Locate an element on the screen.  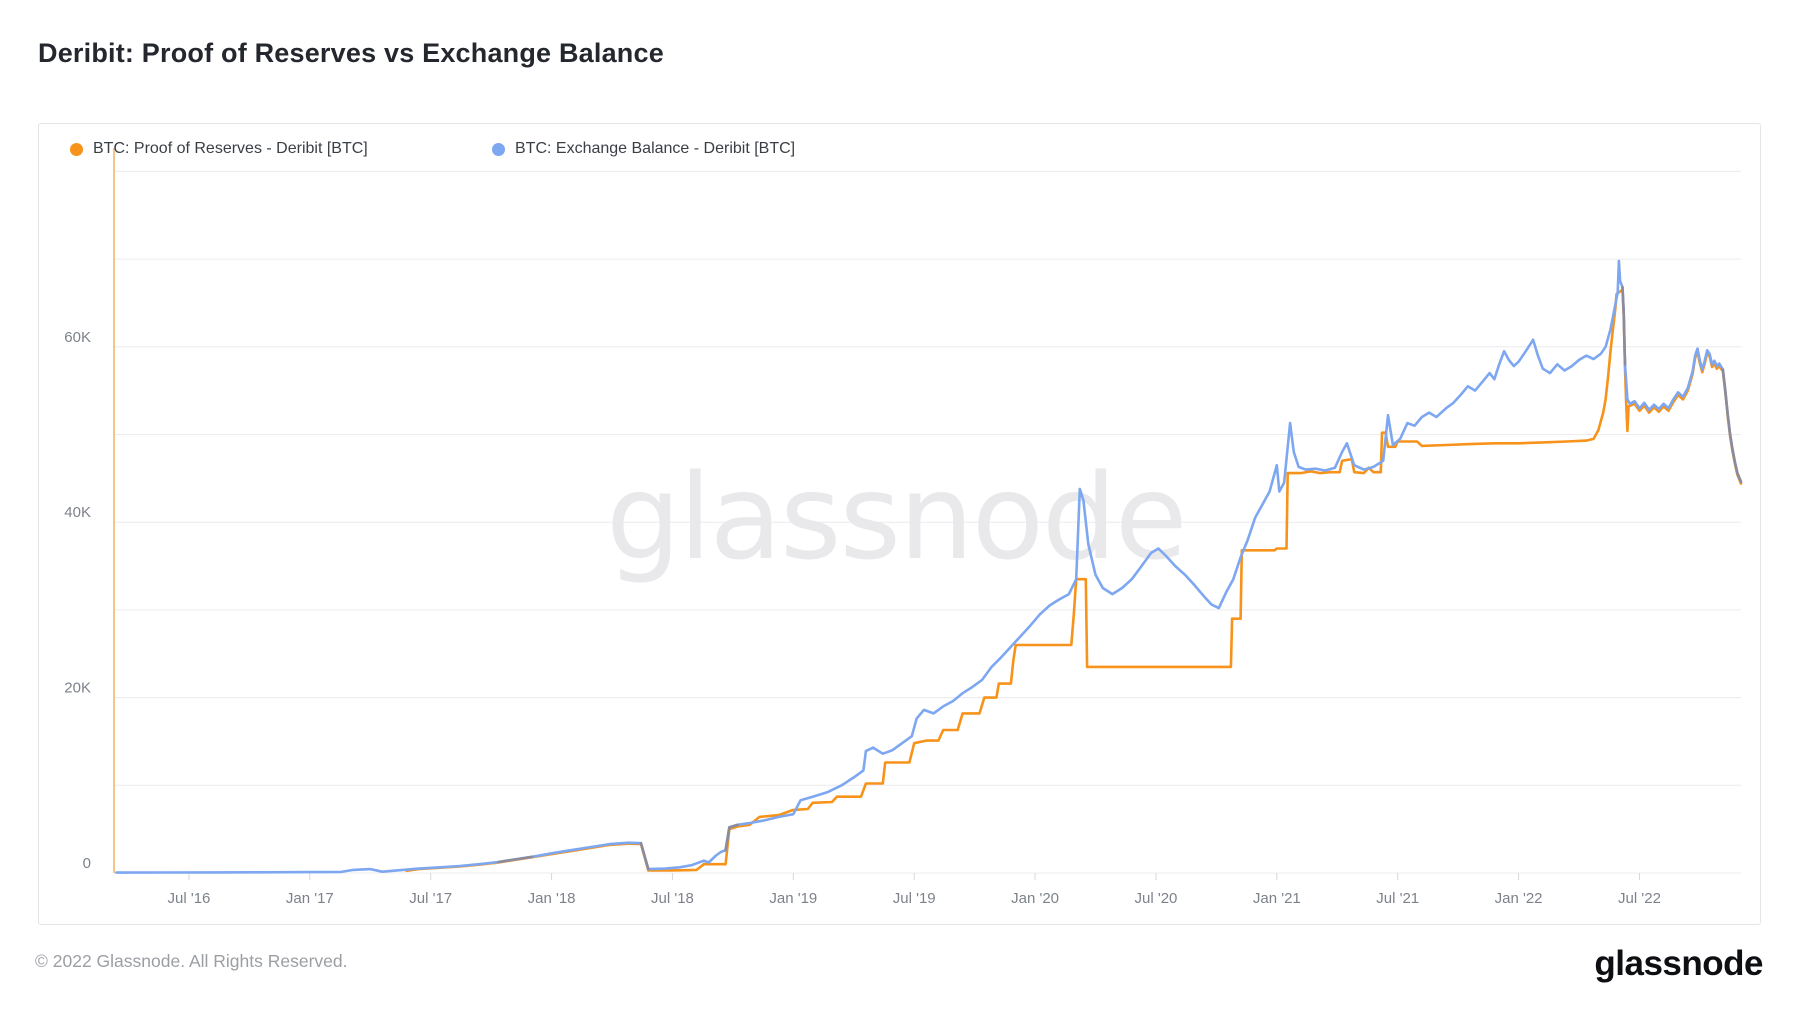
legend-item-exchange-balance: BTC: Exchange Balance - Deribit [BTC] is located at coordinates (643, 149).